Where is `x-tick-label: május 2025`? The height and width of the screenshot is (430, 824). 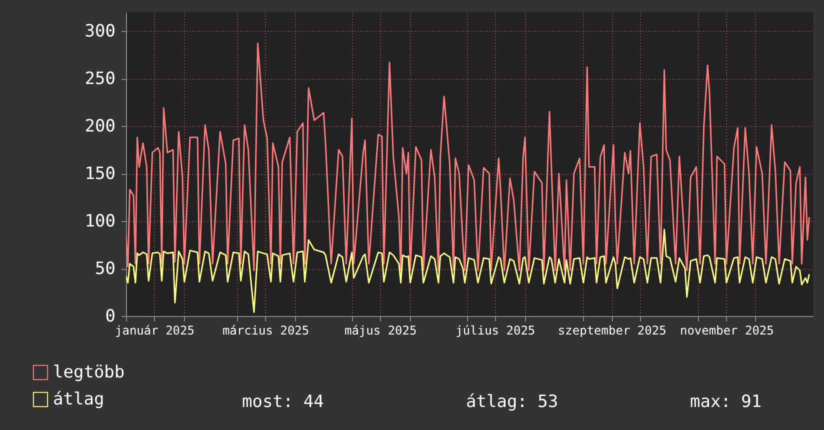 x-tick-label: május 2025 is located at coordinates (380, 331).